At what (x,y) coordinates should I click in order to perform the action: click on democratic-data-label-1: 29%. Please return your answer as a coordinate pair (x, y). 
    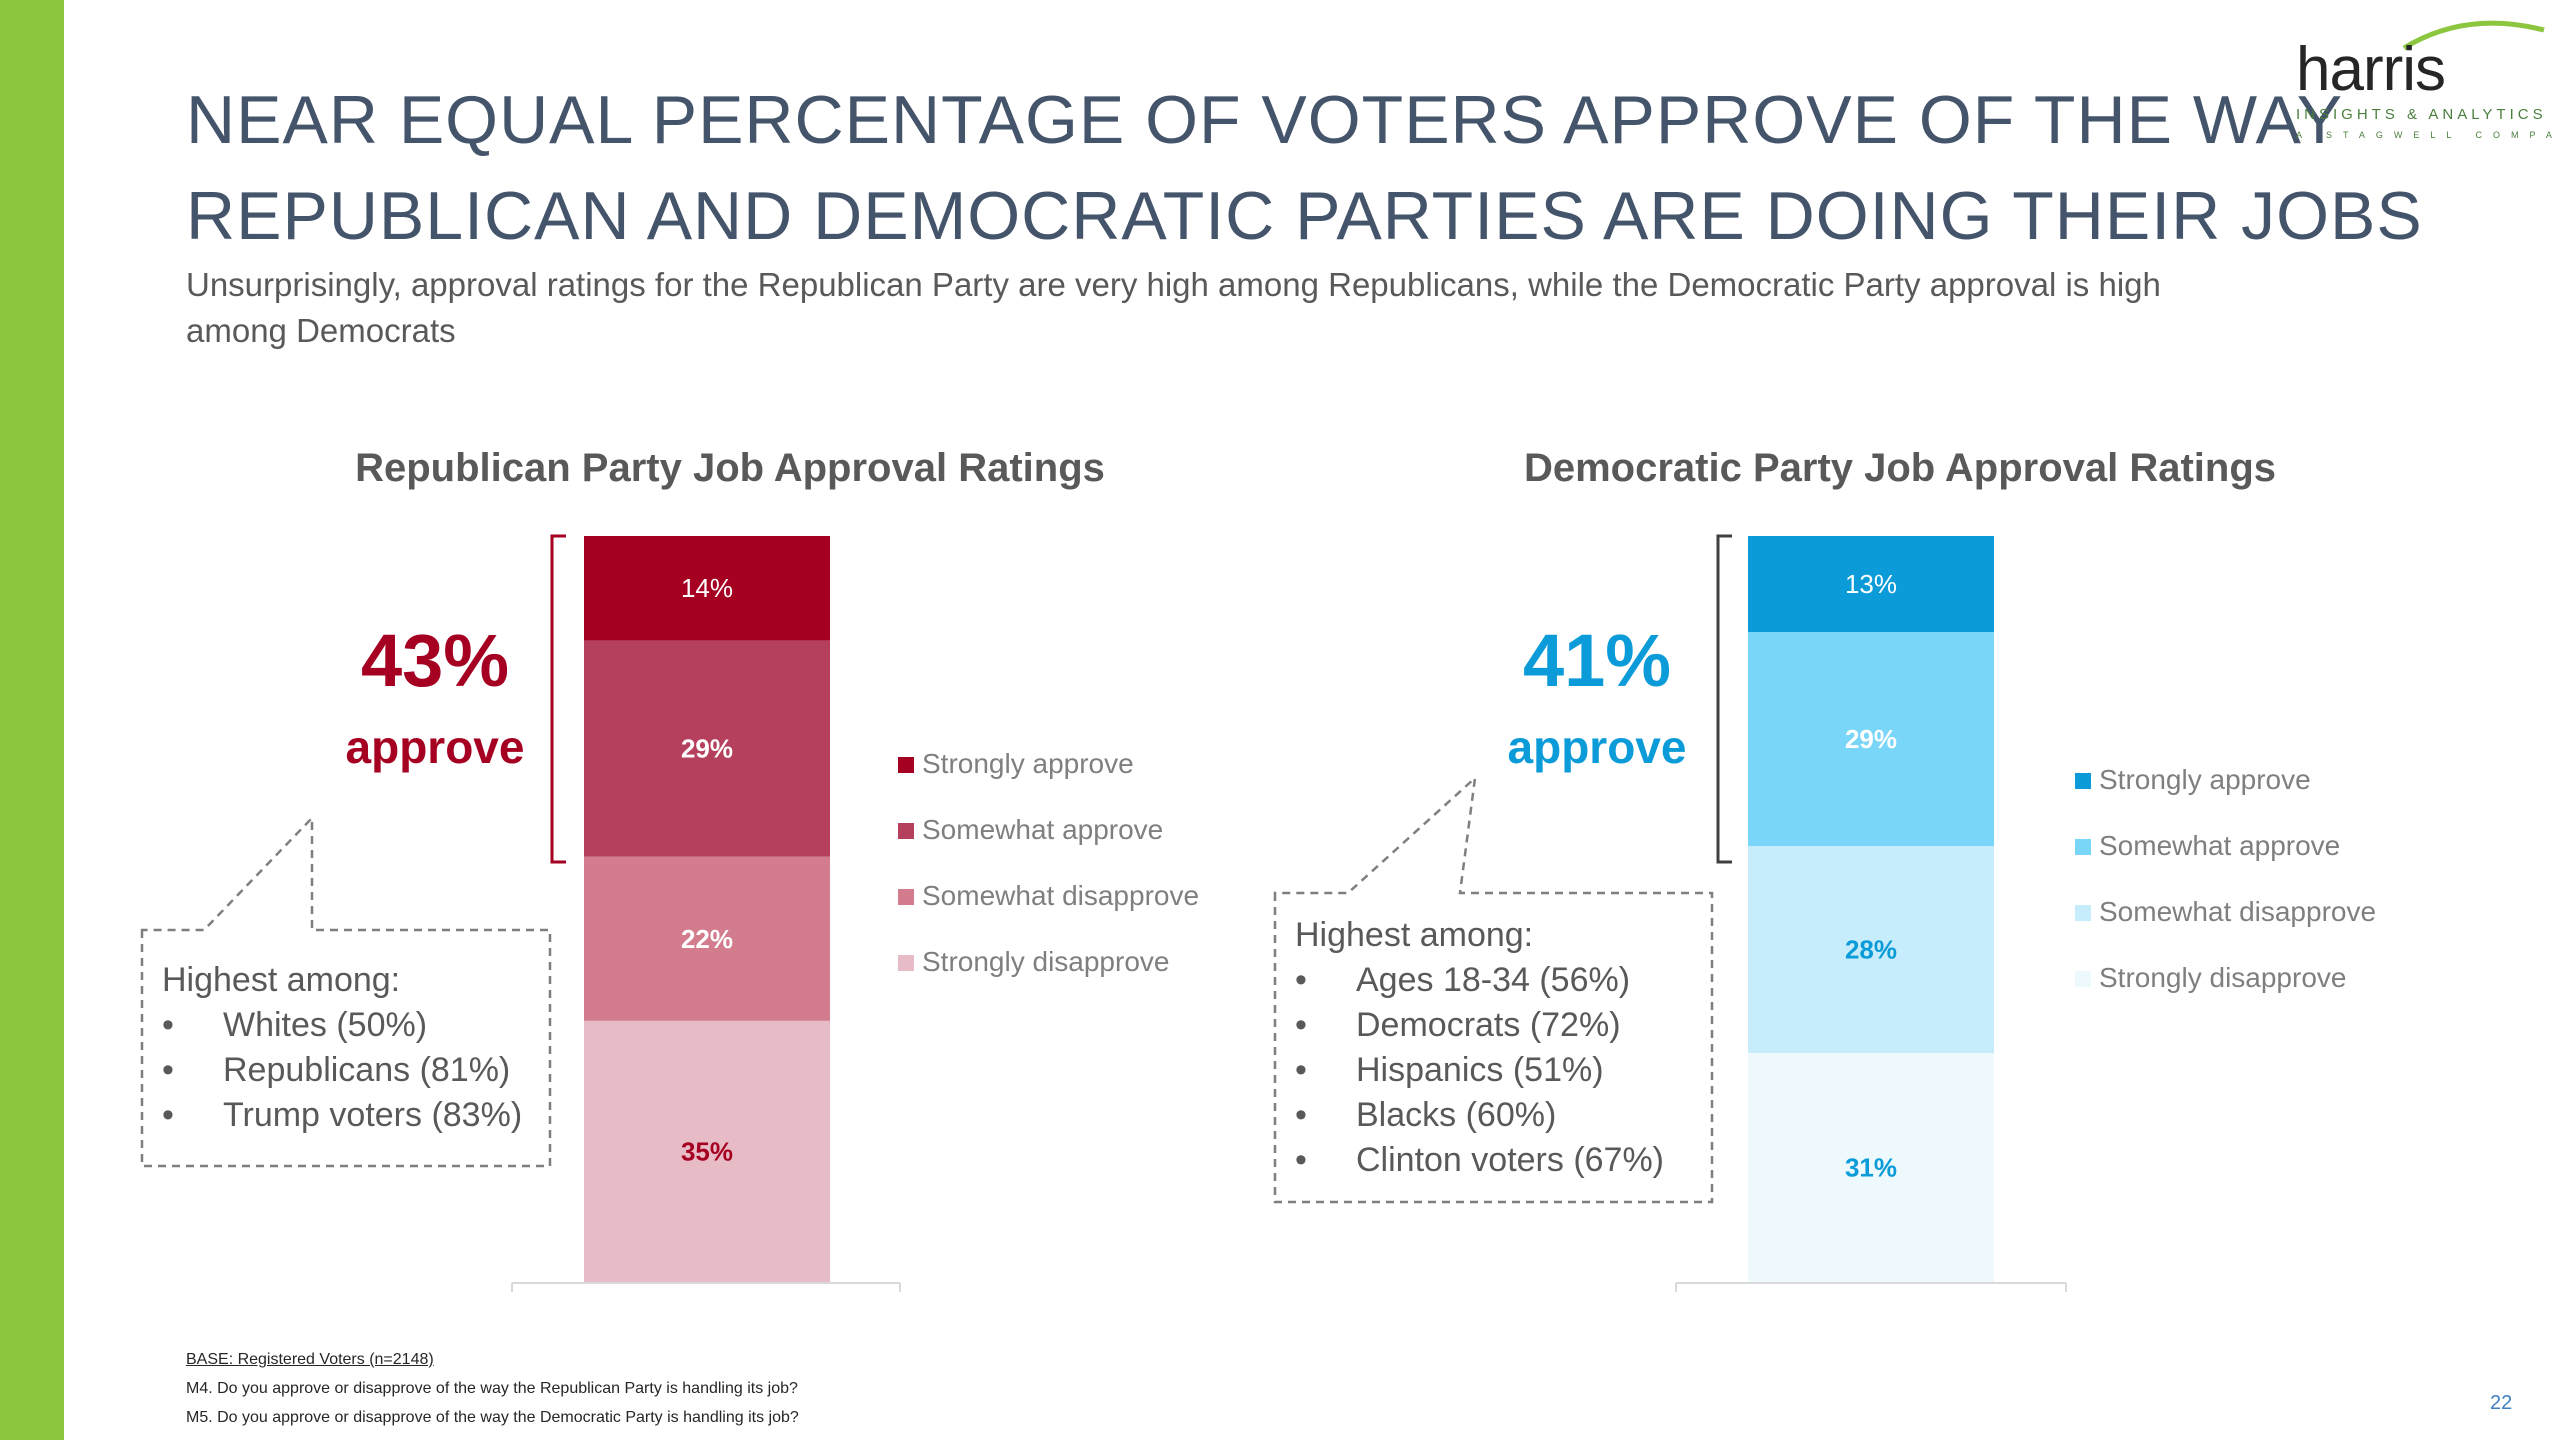
    Looking at the image, I should click on (1871, 739).